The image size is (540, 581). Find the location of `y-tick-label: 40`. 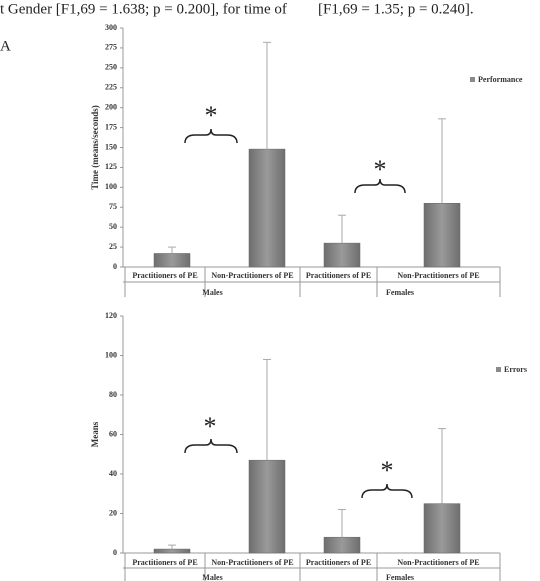

y-tick-label: 40 is located at coordinates (113, 473).